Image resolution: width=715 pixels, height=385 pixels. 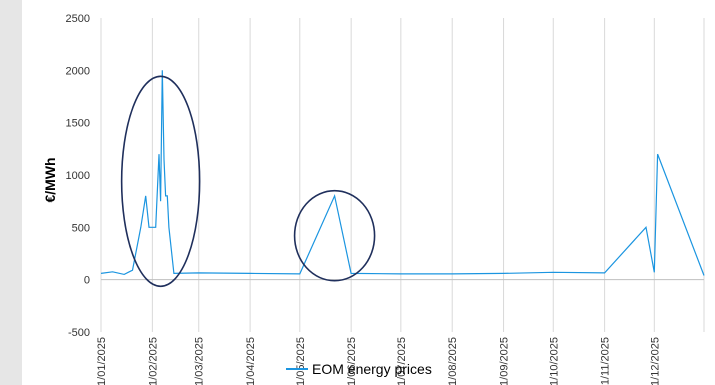 What do you see at coordinates (505, 361) in the screenshot?
I see `x-tick-label: 01/09/2025` at bounding box center [505, 361].